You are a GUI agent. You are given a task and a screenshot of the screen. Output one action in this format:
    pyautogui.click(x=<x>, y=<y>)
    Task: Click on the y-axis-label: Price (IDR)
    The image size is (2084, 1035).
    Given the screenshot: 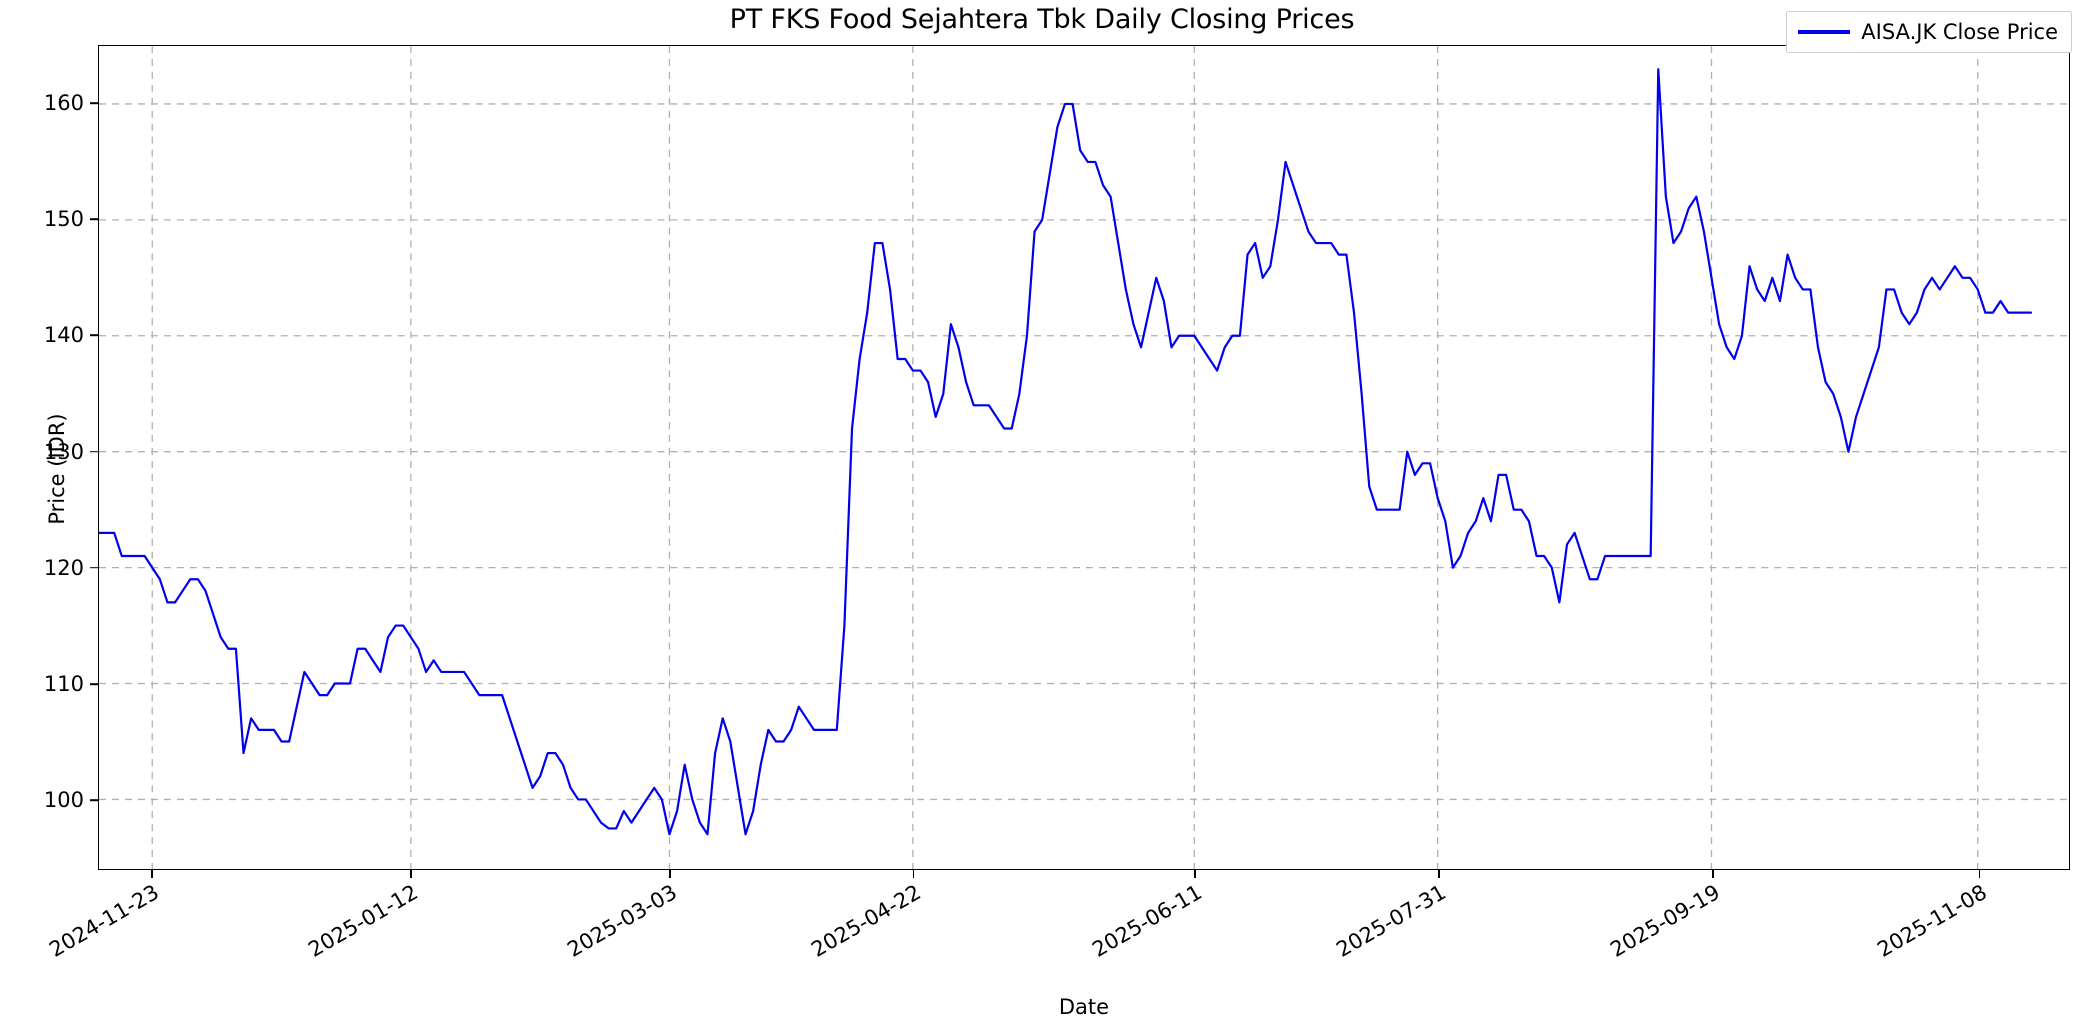 What is the action you would take?
    pyautogui.click(x=57, y=469)
    